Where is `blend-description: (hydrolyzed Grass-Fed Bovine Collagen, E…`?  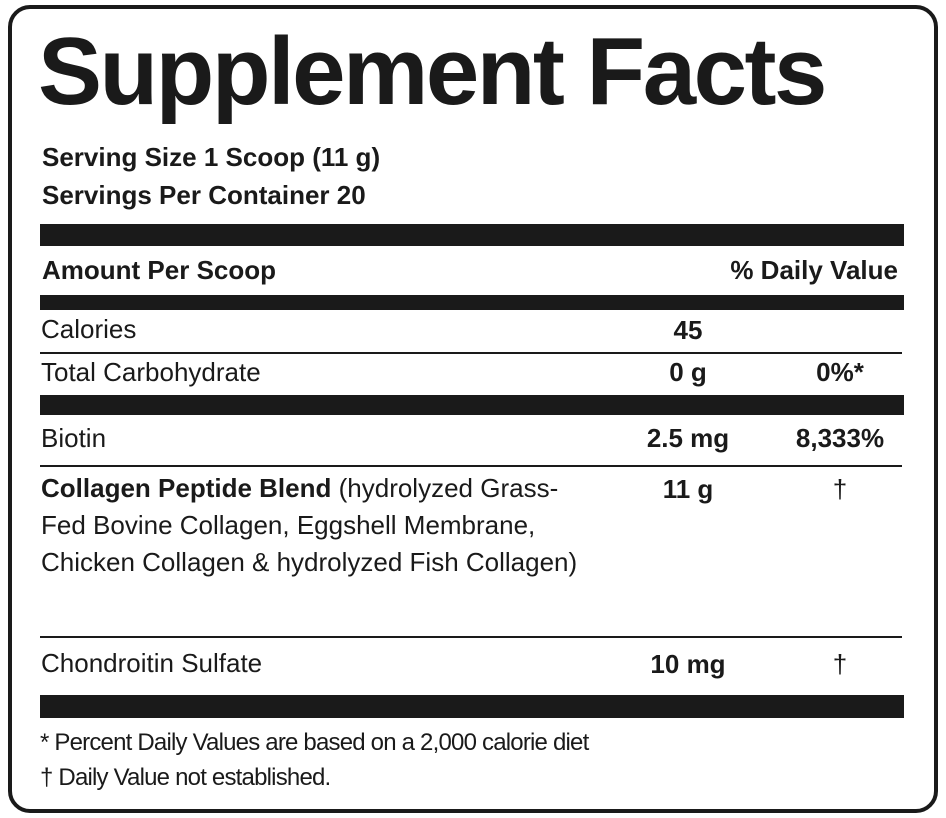
blend-description: (hydrolyzed Grass-Fed Bovine Collagen, E… is located at coordinates (309, 525).